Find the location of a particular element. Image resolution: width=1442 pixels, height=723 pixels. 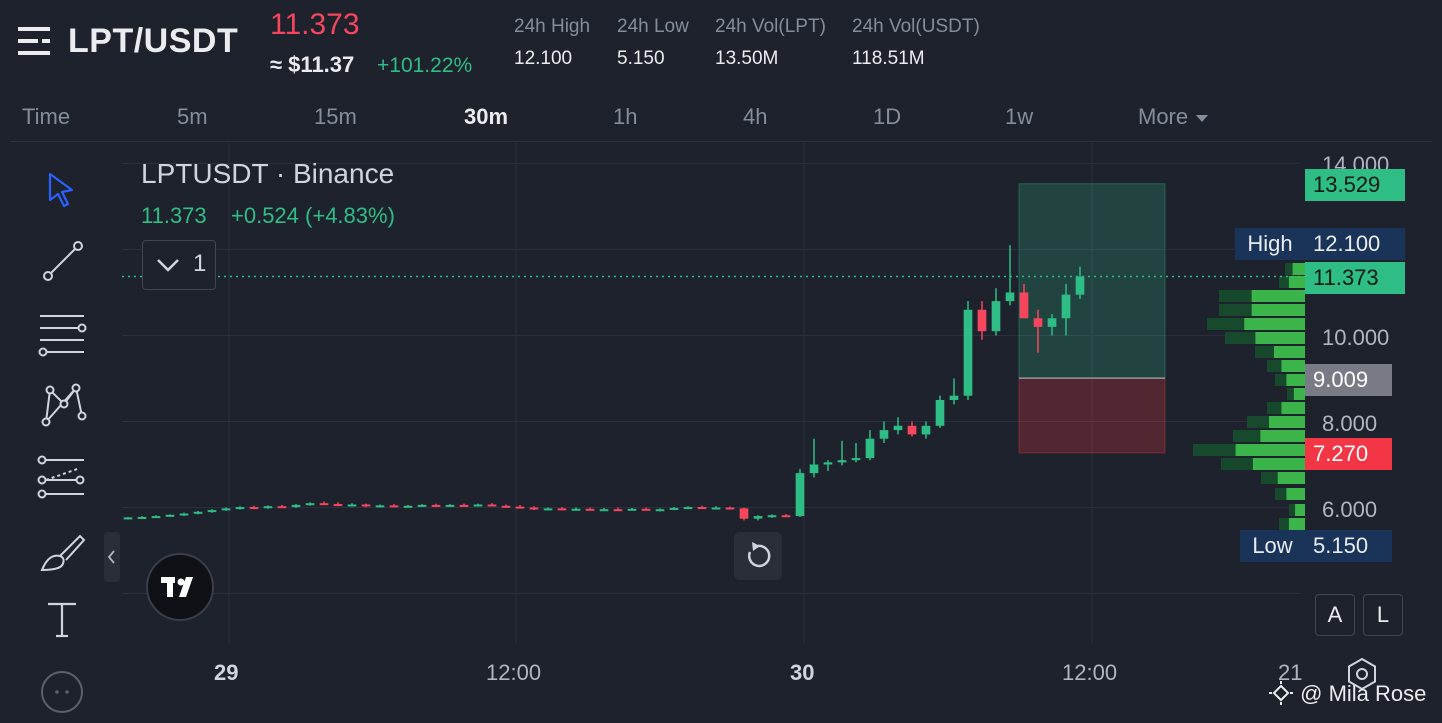

more-tools is located at coordinates (62, 692).